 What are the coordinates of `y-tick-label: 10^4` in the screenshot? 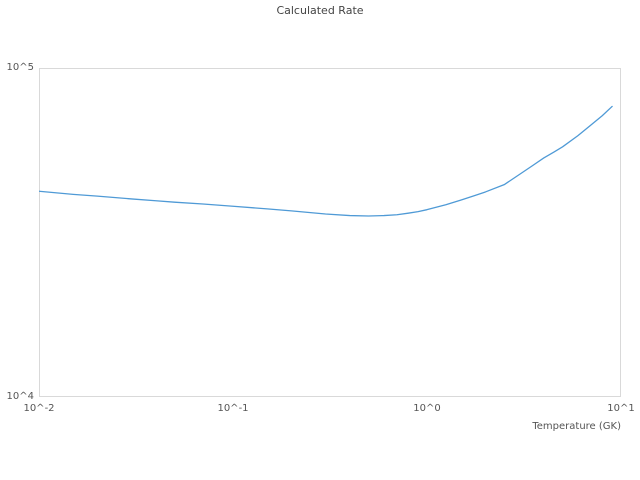 It's located at (20, 396).